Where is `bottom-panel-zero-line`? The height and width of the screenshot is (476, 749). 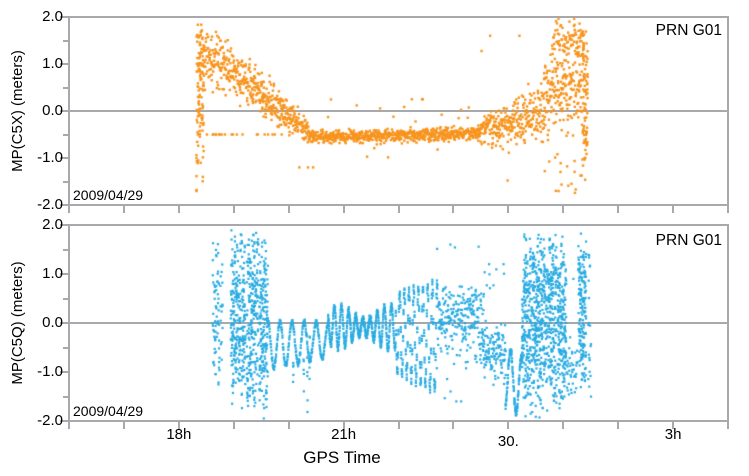 bottom-panel-zero-line is located at coordinates (398, 323).